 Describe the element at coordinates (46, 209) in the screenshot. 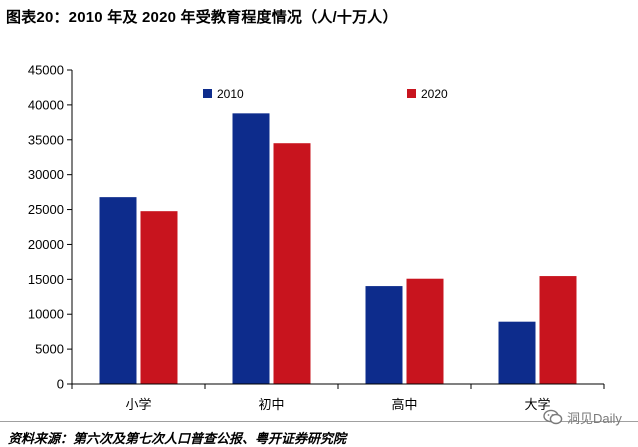

I see `y-tick-label: 25000` at that location.